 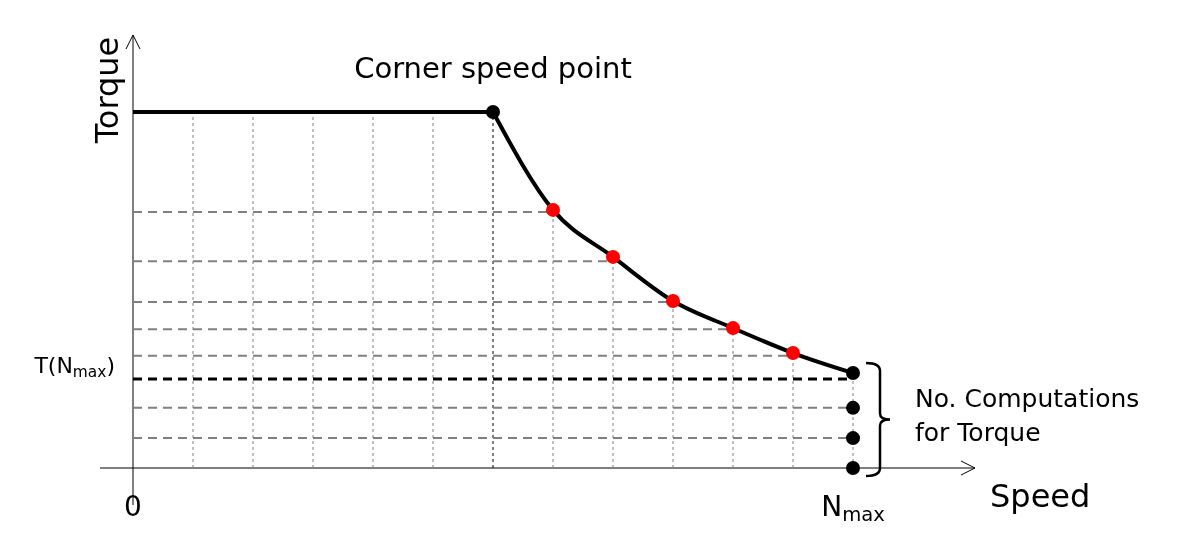 What do you see at coordinates (853, 508) in the screenshot?
I see `x-tick-label: N$_{max}$` at bounding box center [853, 508].